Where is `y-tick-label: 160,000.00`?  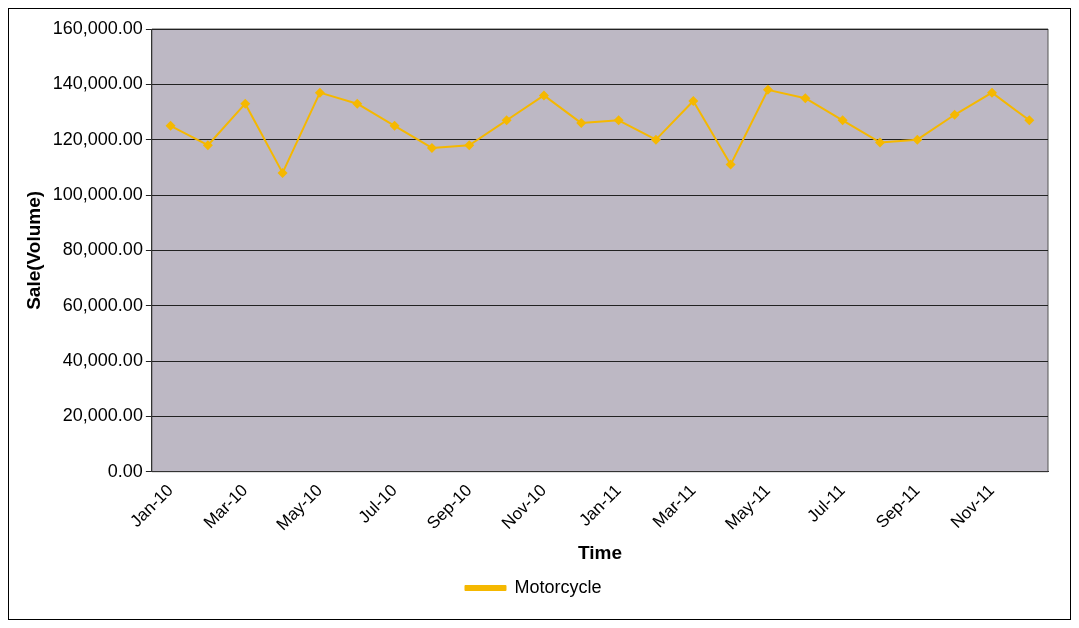
y-tick-label: 160,000.00 is located at coordinates (97, 27).